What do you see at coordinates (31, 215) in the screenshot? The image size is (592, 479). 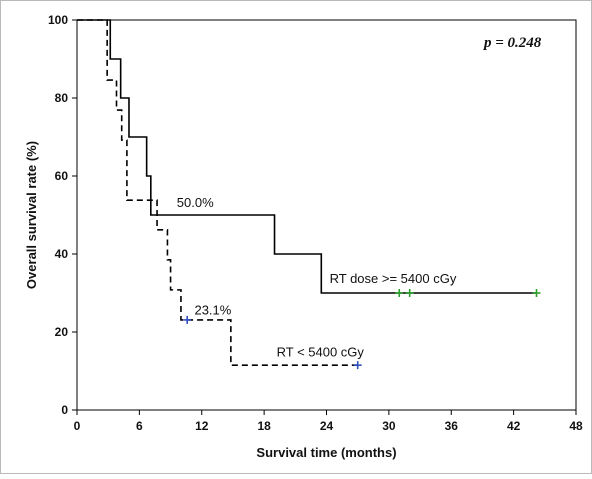 I see `y-axis-title: Overall survival rate (%)` at bounding box center [31, 215].